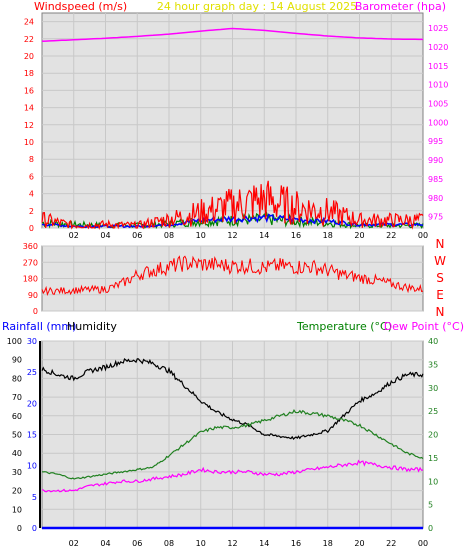 The width and height of the screenshot is (466, 555). Describe the element at coordinates (430, 505) in the screenshot. I see `temperature-tick-label: 5` at that location.